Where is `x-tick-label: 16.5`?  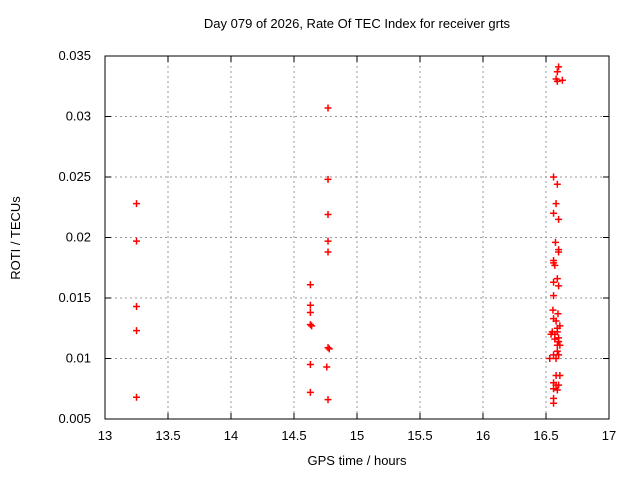 x-tick-label: 16.5 is located at coordinates (545, 435).